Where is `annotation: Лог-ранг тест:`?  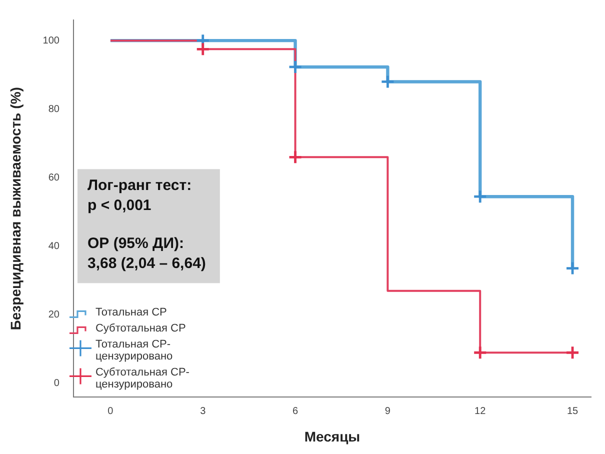 annotation: Лог-ранг тест: is located at coordinates (139, 185).